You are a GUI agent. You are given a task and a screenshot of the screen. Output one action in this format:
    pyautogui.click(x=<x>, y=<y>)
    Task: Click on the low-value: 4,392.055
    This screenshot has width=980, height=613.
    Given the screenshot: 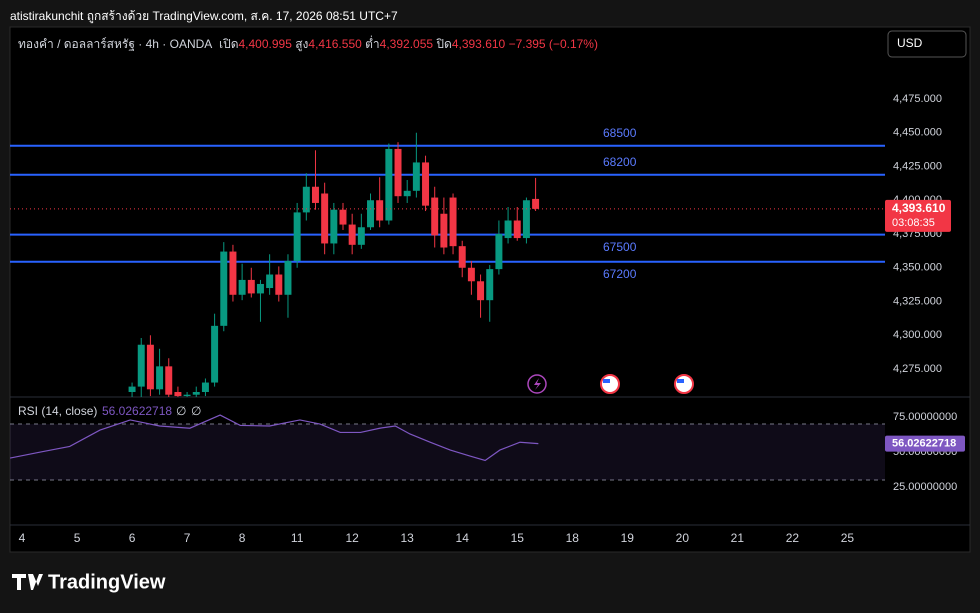 What is the action you would take?
    pyautogui.click(x=406, y=44)
    